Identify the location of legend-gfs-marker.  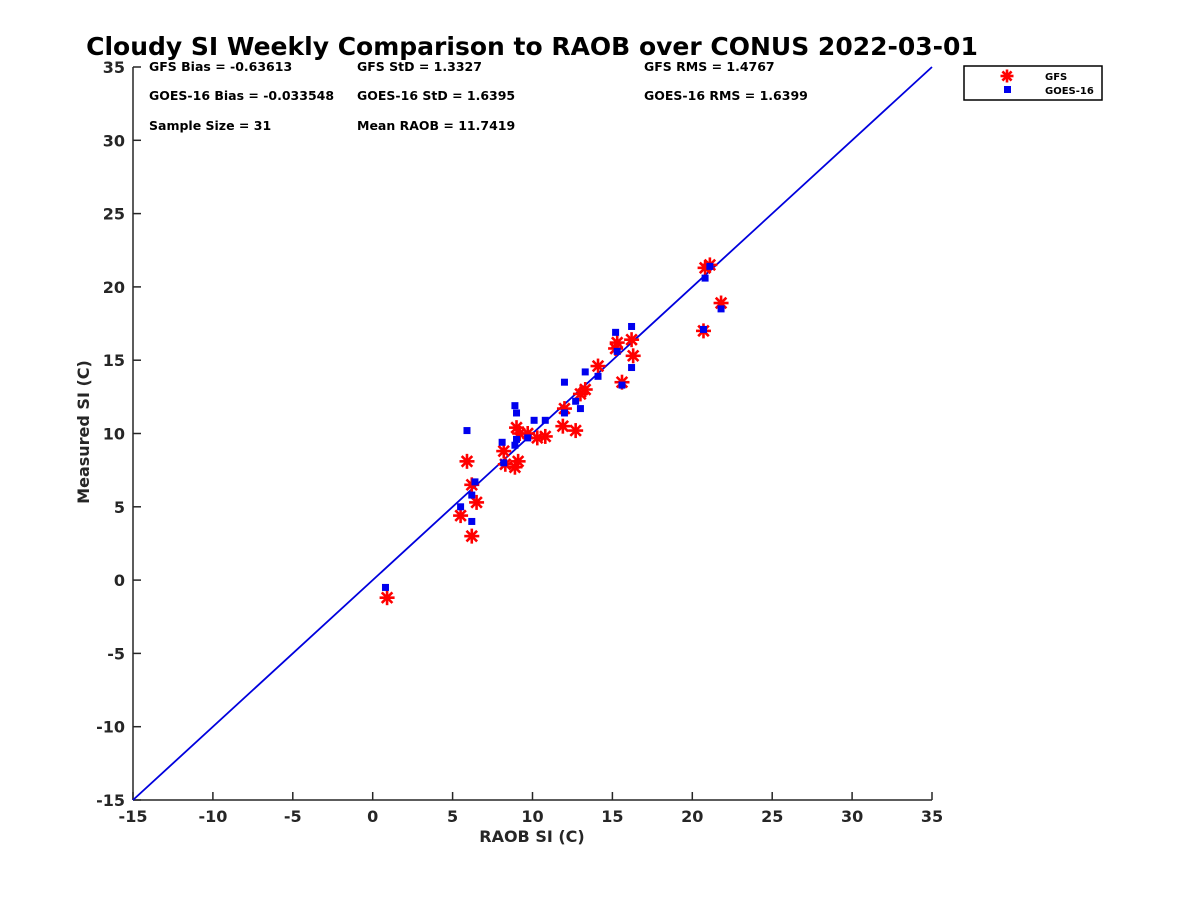
(1007, 76).